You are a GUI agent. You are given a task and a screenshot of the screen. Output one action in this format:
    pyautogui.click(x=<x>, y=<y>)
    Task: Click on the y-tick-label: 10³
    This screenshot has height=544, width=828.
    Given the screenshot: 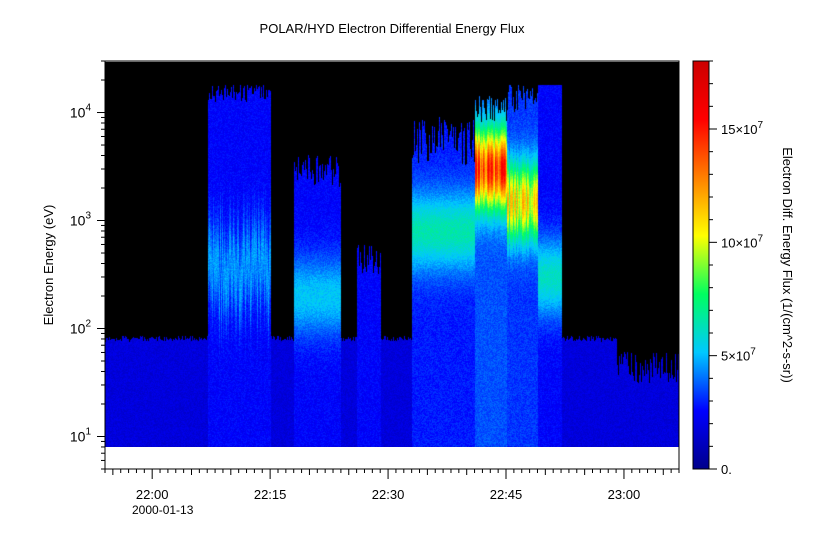 What is the action you would take?
    pyautogui.click(x=81, y=220)
    